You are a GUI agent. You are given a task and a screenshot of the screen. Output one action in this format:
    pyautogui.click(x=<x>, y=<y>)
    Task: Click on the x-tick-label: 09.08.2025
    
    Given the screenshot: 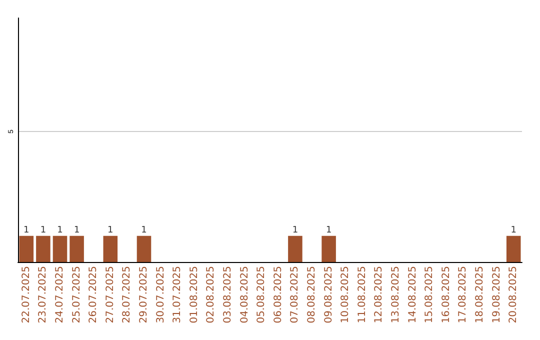 What is the action you would take?
    pyautogui.click(x=328, y=295)
    